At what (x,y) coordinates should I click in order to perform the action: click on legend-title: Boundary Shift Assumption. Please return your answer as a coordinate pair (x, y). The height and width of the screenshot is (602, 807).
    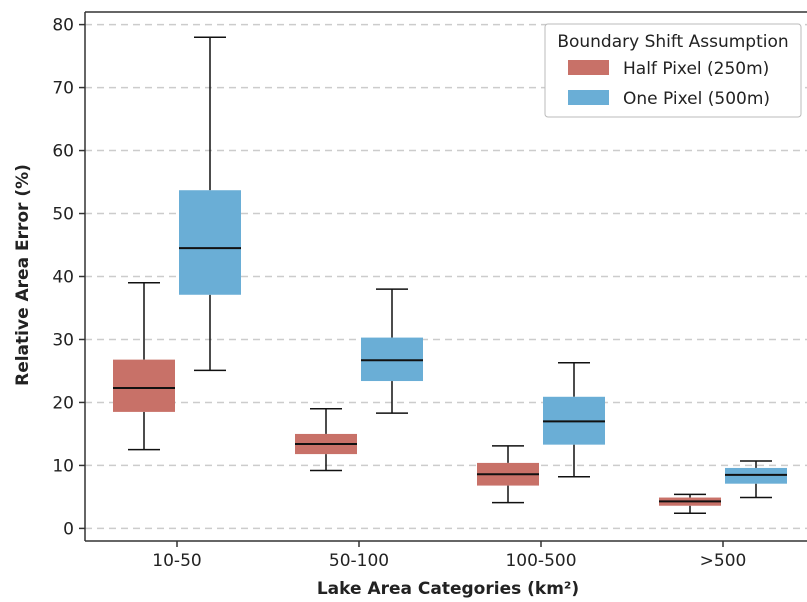
    Looking at the image, I should click on (672, 42).